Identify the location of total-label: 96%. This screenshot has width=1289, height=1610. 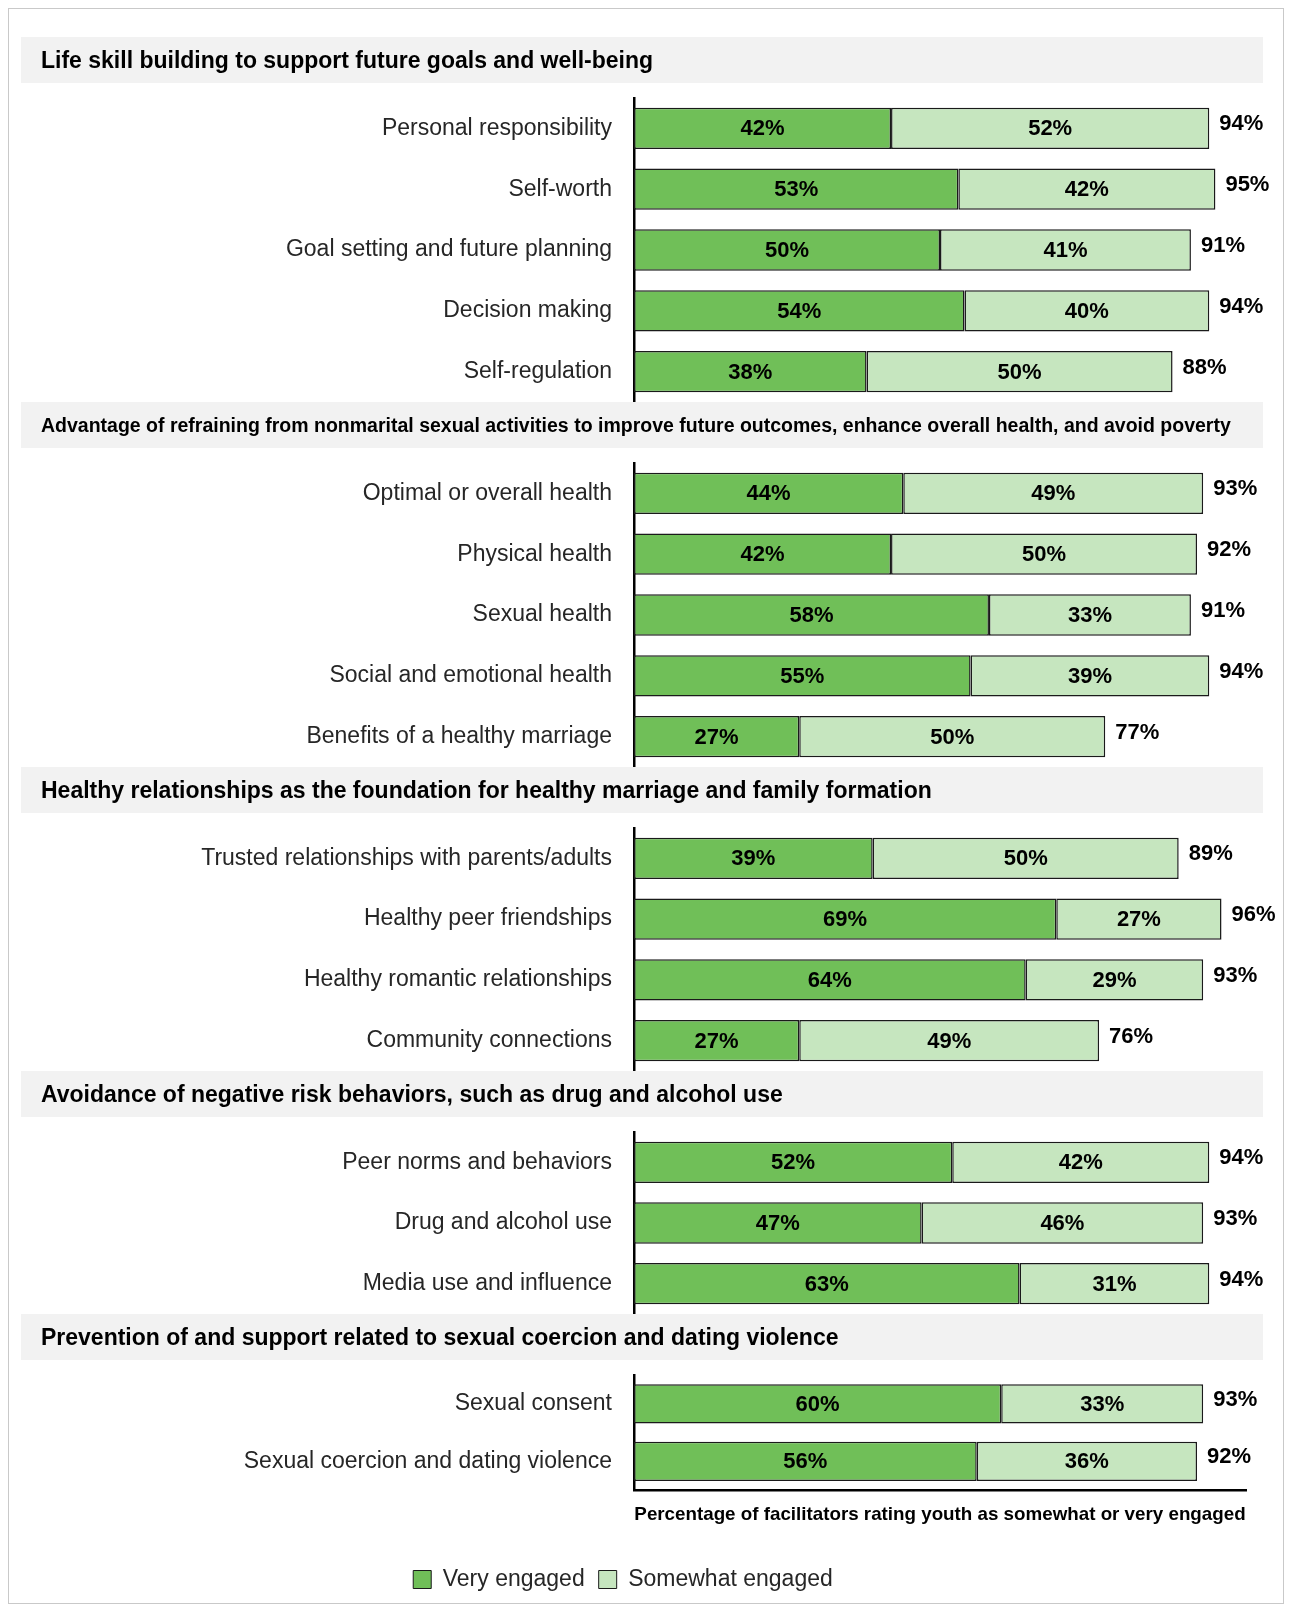
(1253, 914).